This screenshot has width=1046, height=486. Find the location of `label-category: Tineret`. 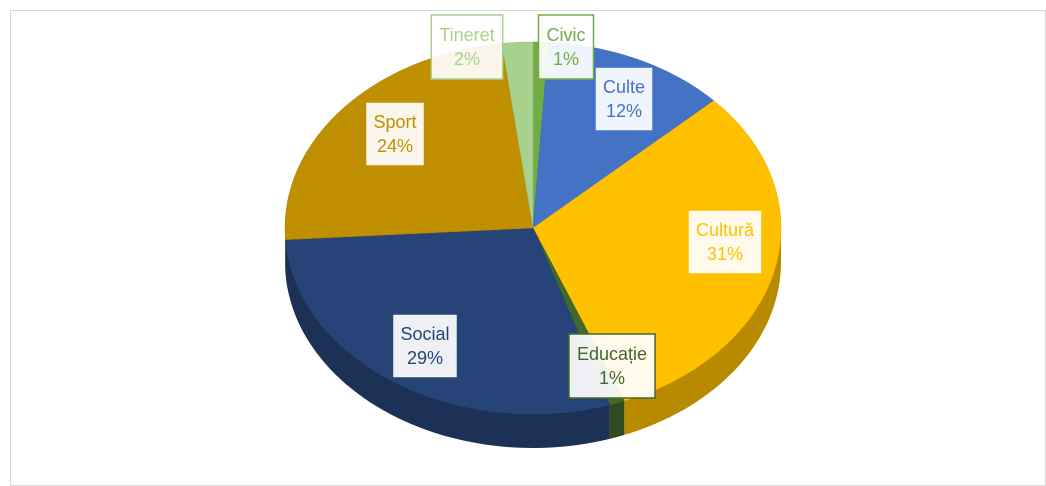

label-category: Tineret is located at coordinates (466, 35).